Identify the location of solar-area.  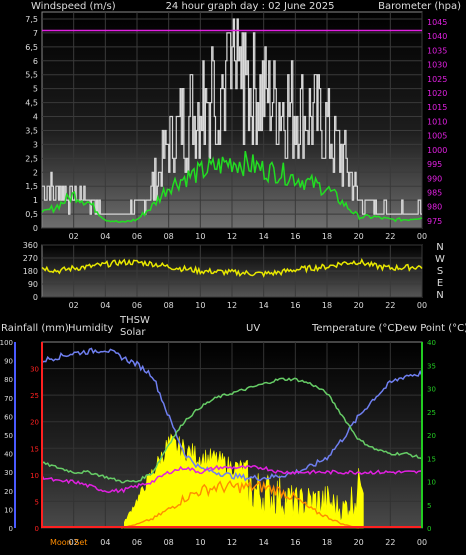
(243, 481).